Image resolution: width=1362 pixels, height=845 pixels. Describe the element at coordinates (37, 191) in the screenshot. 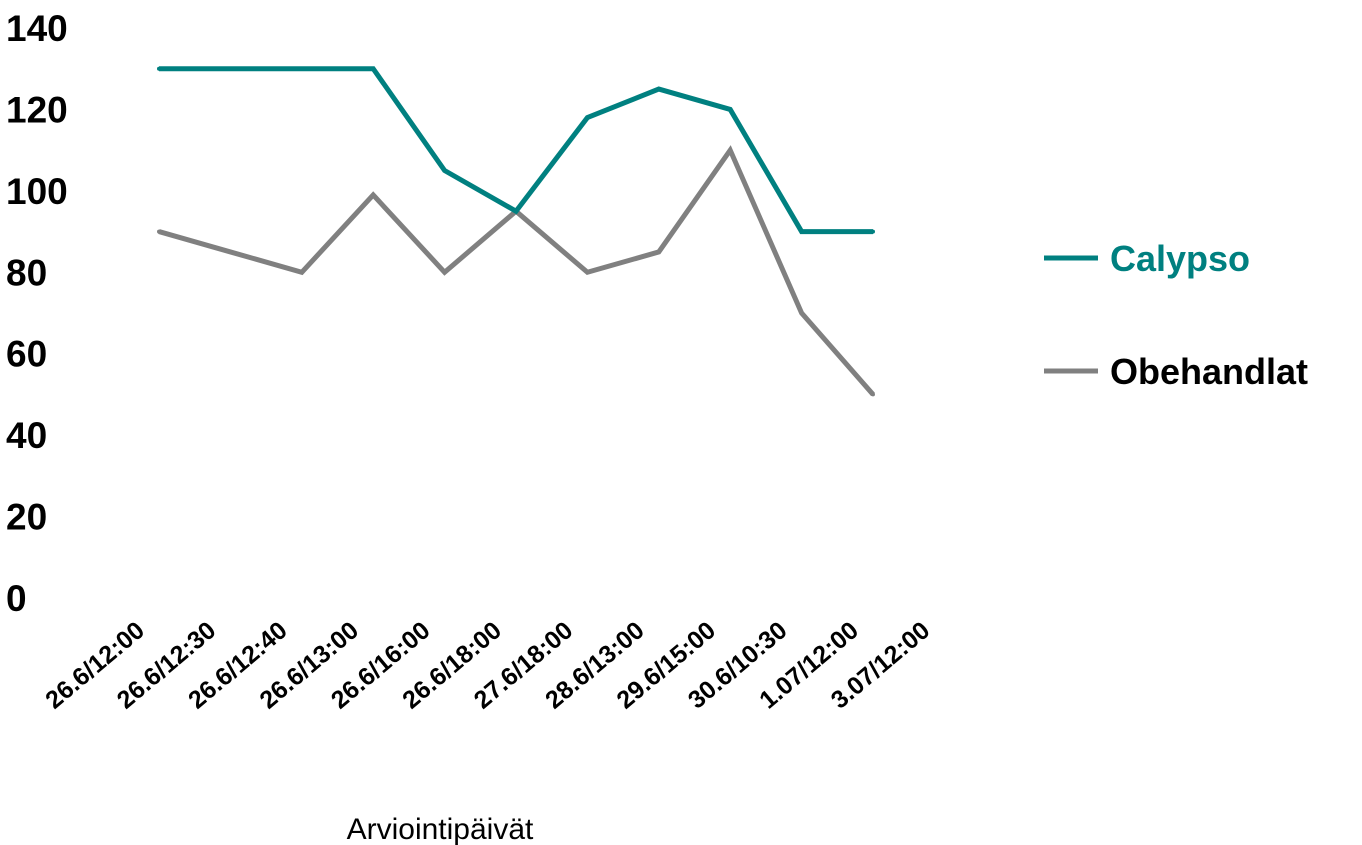

I see `y-tick-label: 100` at that location.